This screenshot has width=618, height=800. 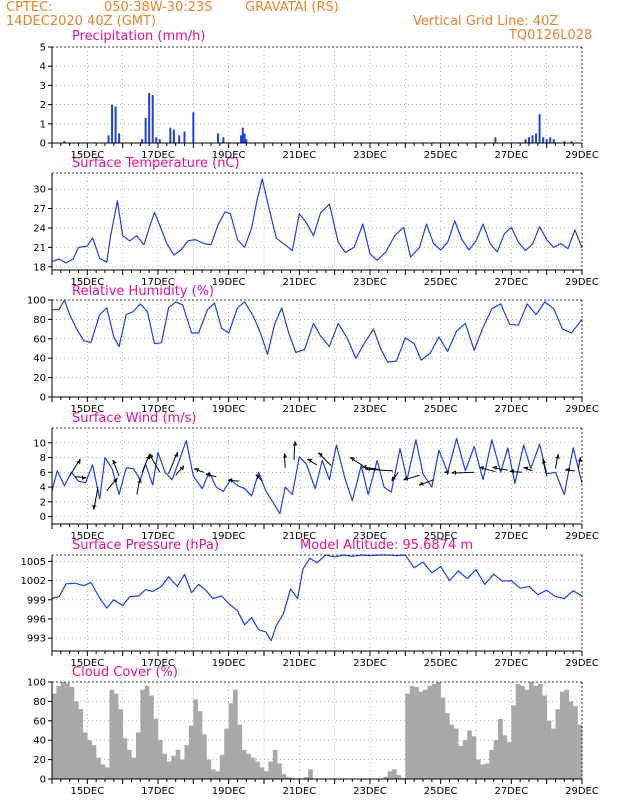 What do you see at coordinates (299, 663) in the screenshot?
I see `pres-xtick-label: 21DEC` at bounding box center [299, 663].